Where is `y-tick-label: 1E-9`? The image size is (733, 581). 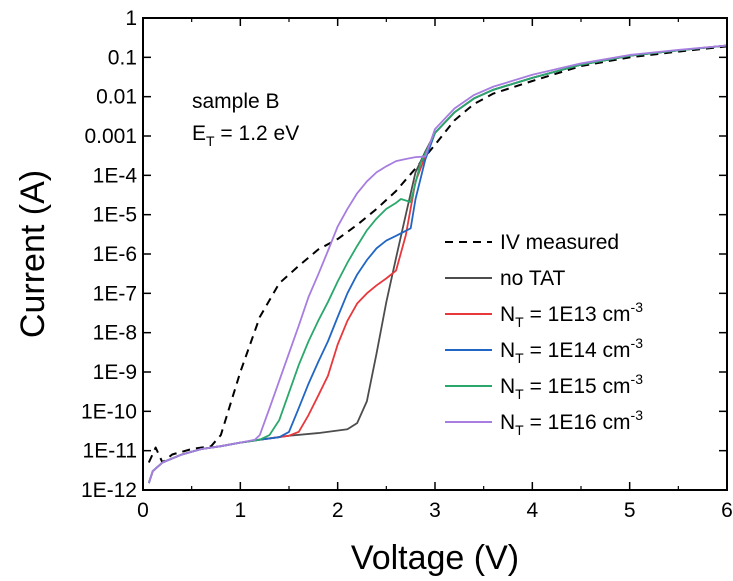 y-tick-label: 1E-9 is located at coordinates (115, 372).